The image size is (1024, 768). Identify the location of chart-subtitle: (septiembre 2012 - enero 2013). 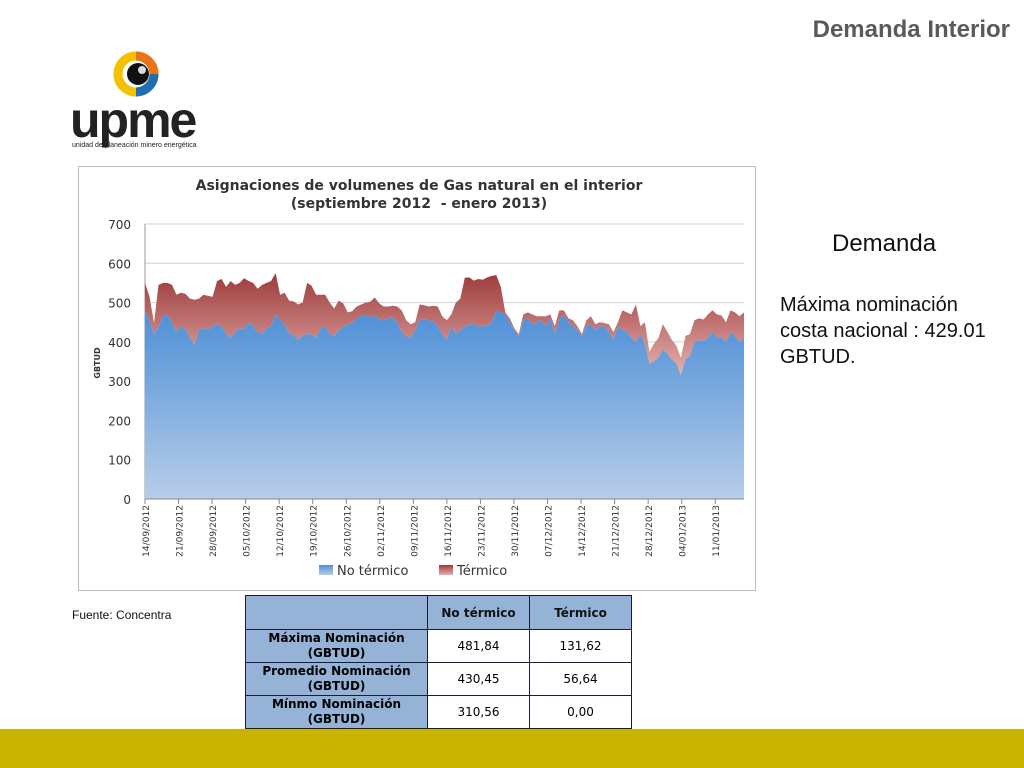
(419, 204).